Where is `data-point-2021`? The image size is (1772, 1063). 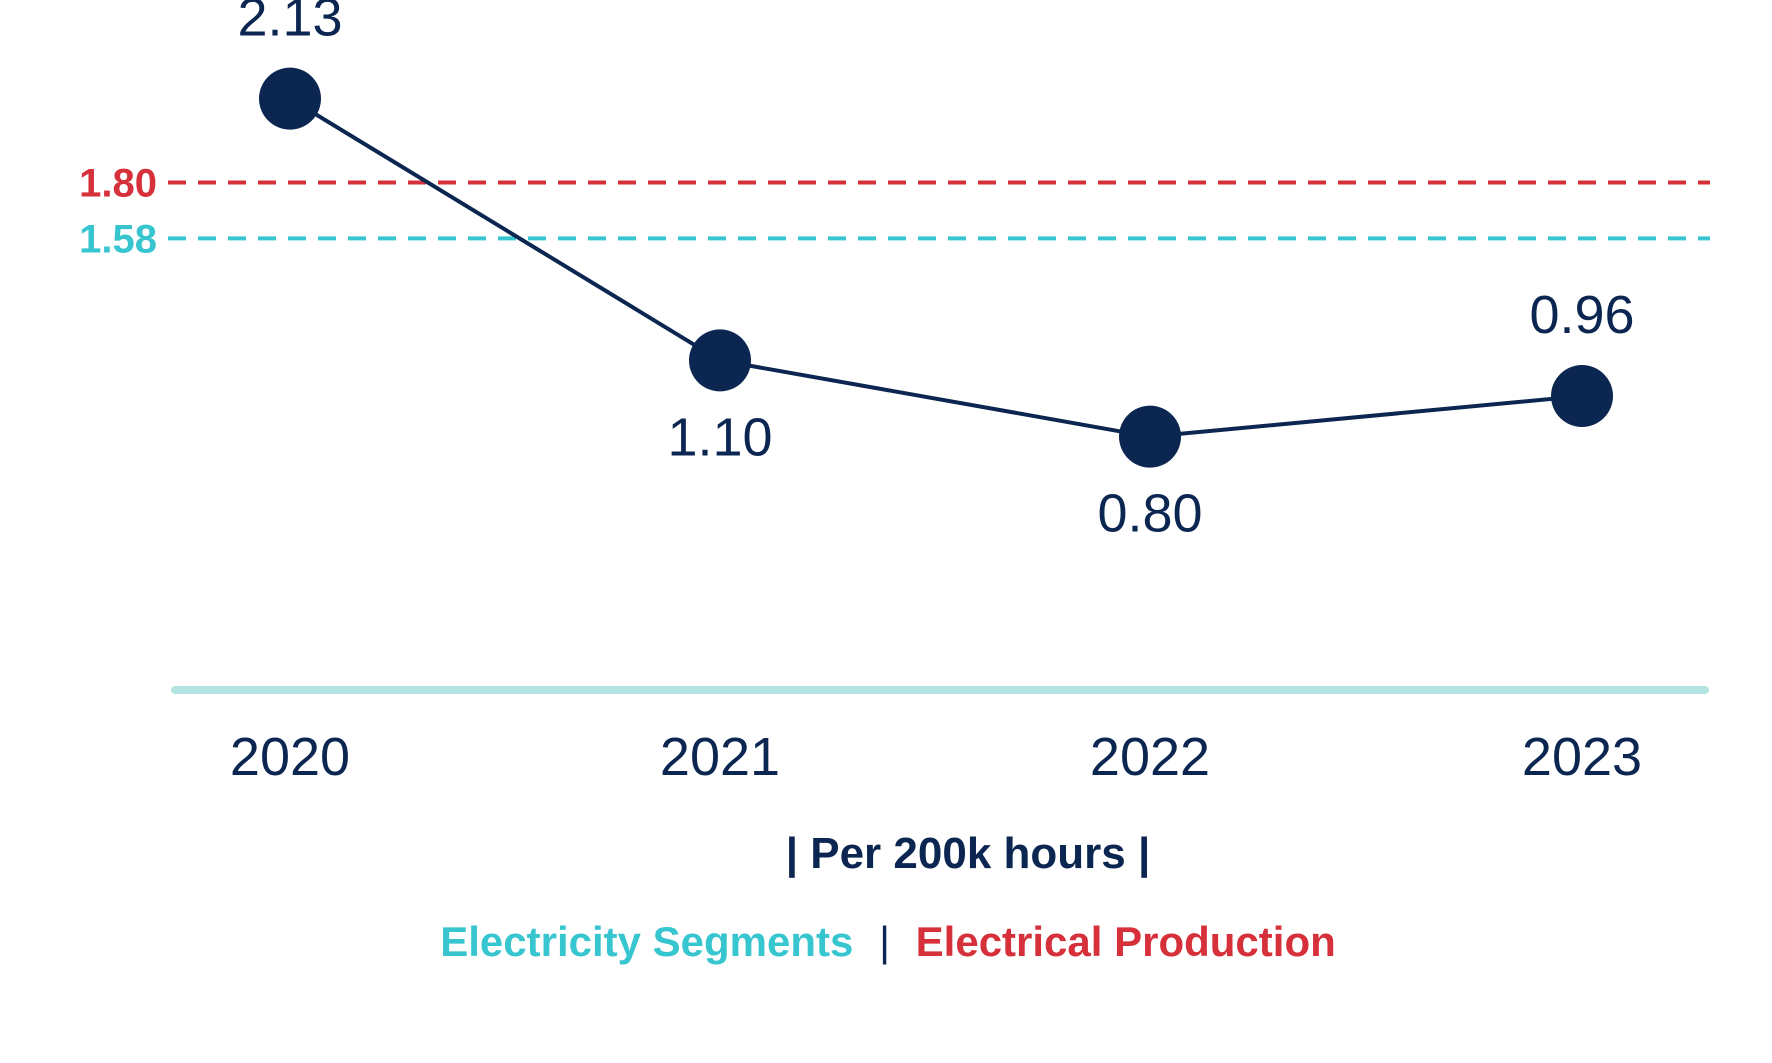
data-point-2021 is located at coordinates (720, 360).